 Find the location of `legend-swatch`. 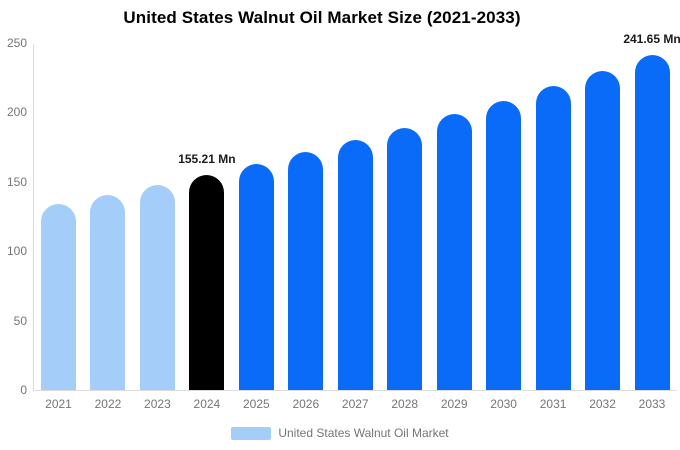

legend-swatch is located at coordinates (251, 433).